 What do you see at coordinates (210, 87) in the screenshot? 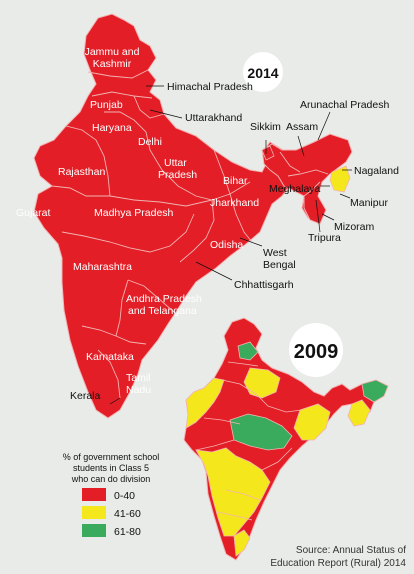
I see `label-himachal-pradesh: Himachal Pradesh` at bounding box center [210, 87].